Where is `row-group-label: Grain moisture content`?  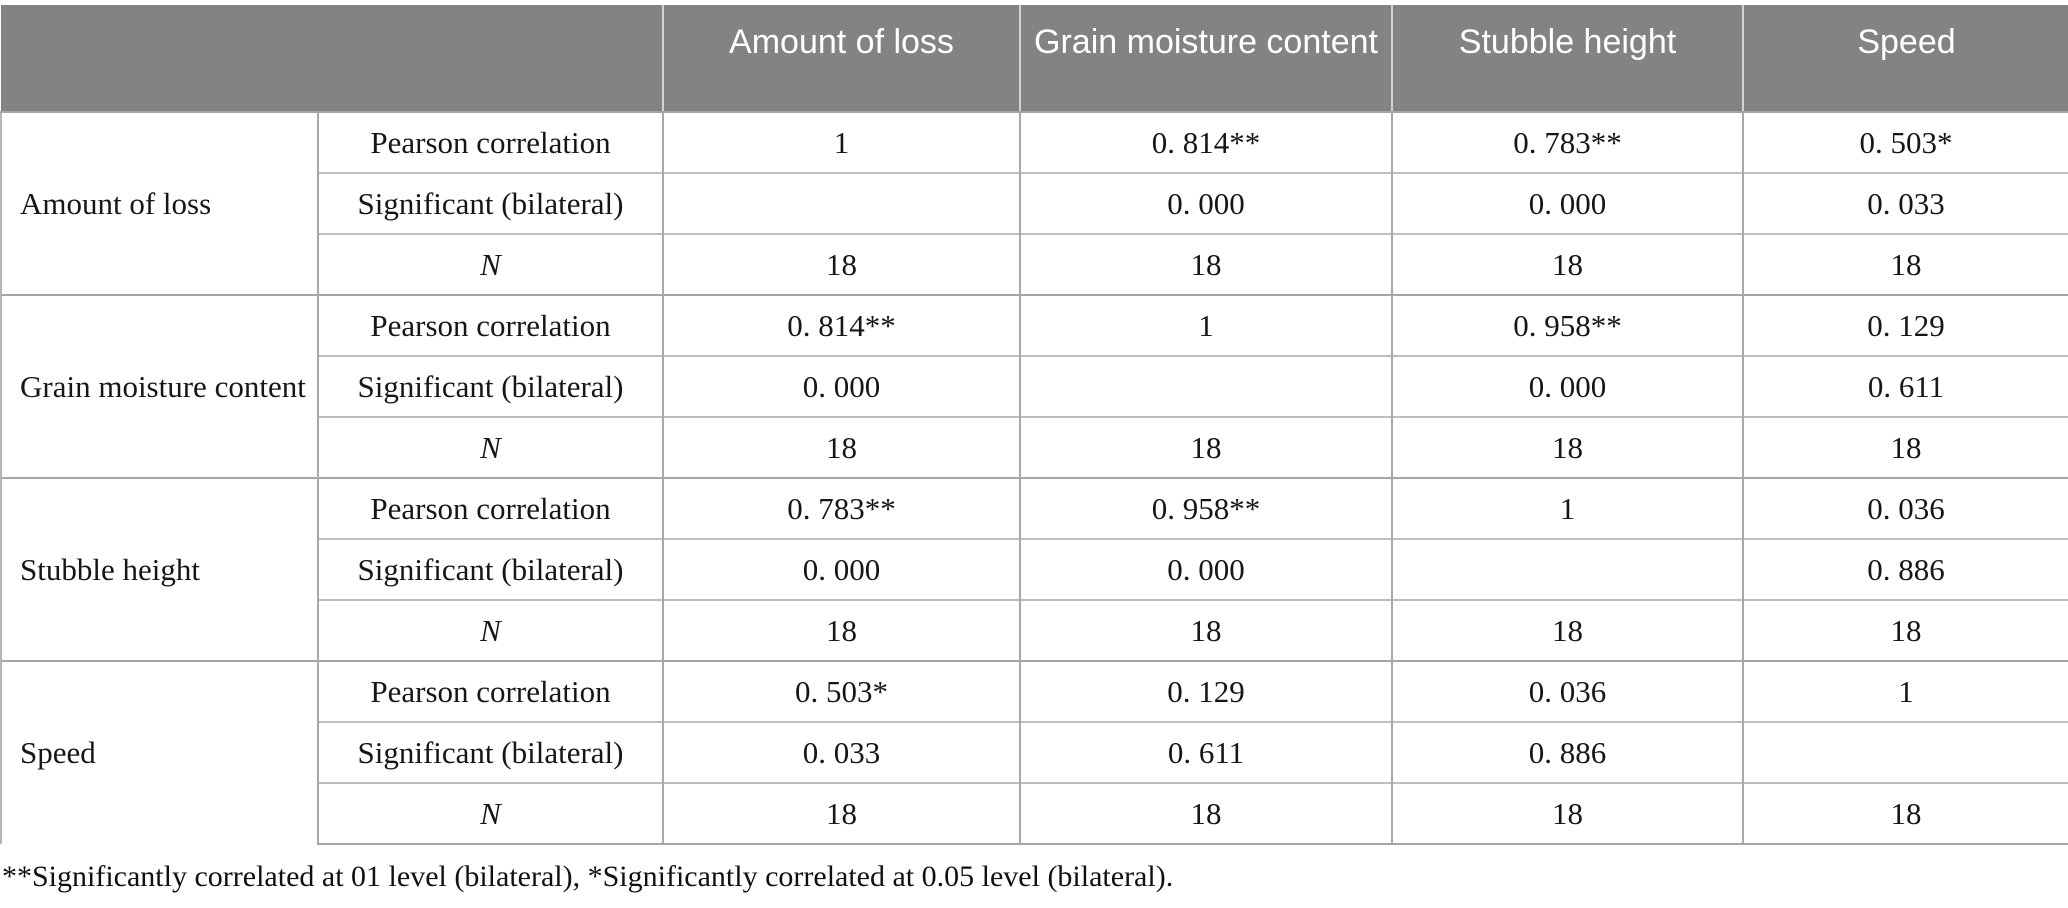 row-group-label: Grain moisture content is located at coordinates (159, 386).